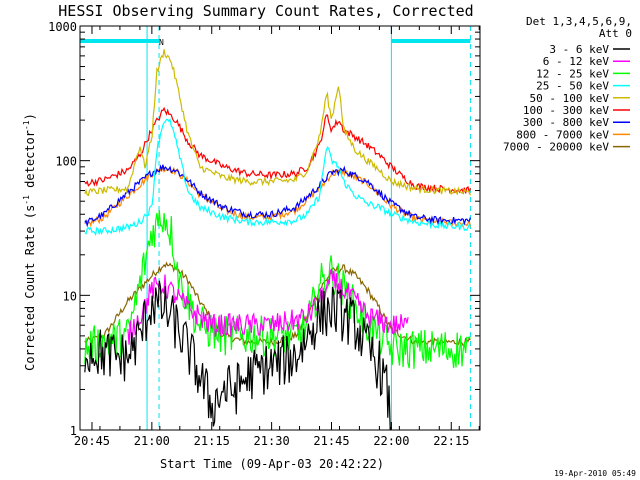 Image resolution: width=640 pixels, height=480 pixels. What do you see at coordinates (92, 441) in the screenshot?
I see `x-tick-label: 20:45` at bounding box center [92, 441].